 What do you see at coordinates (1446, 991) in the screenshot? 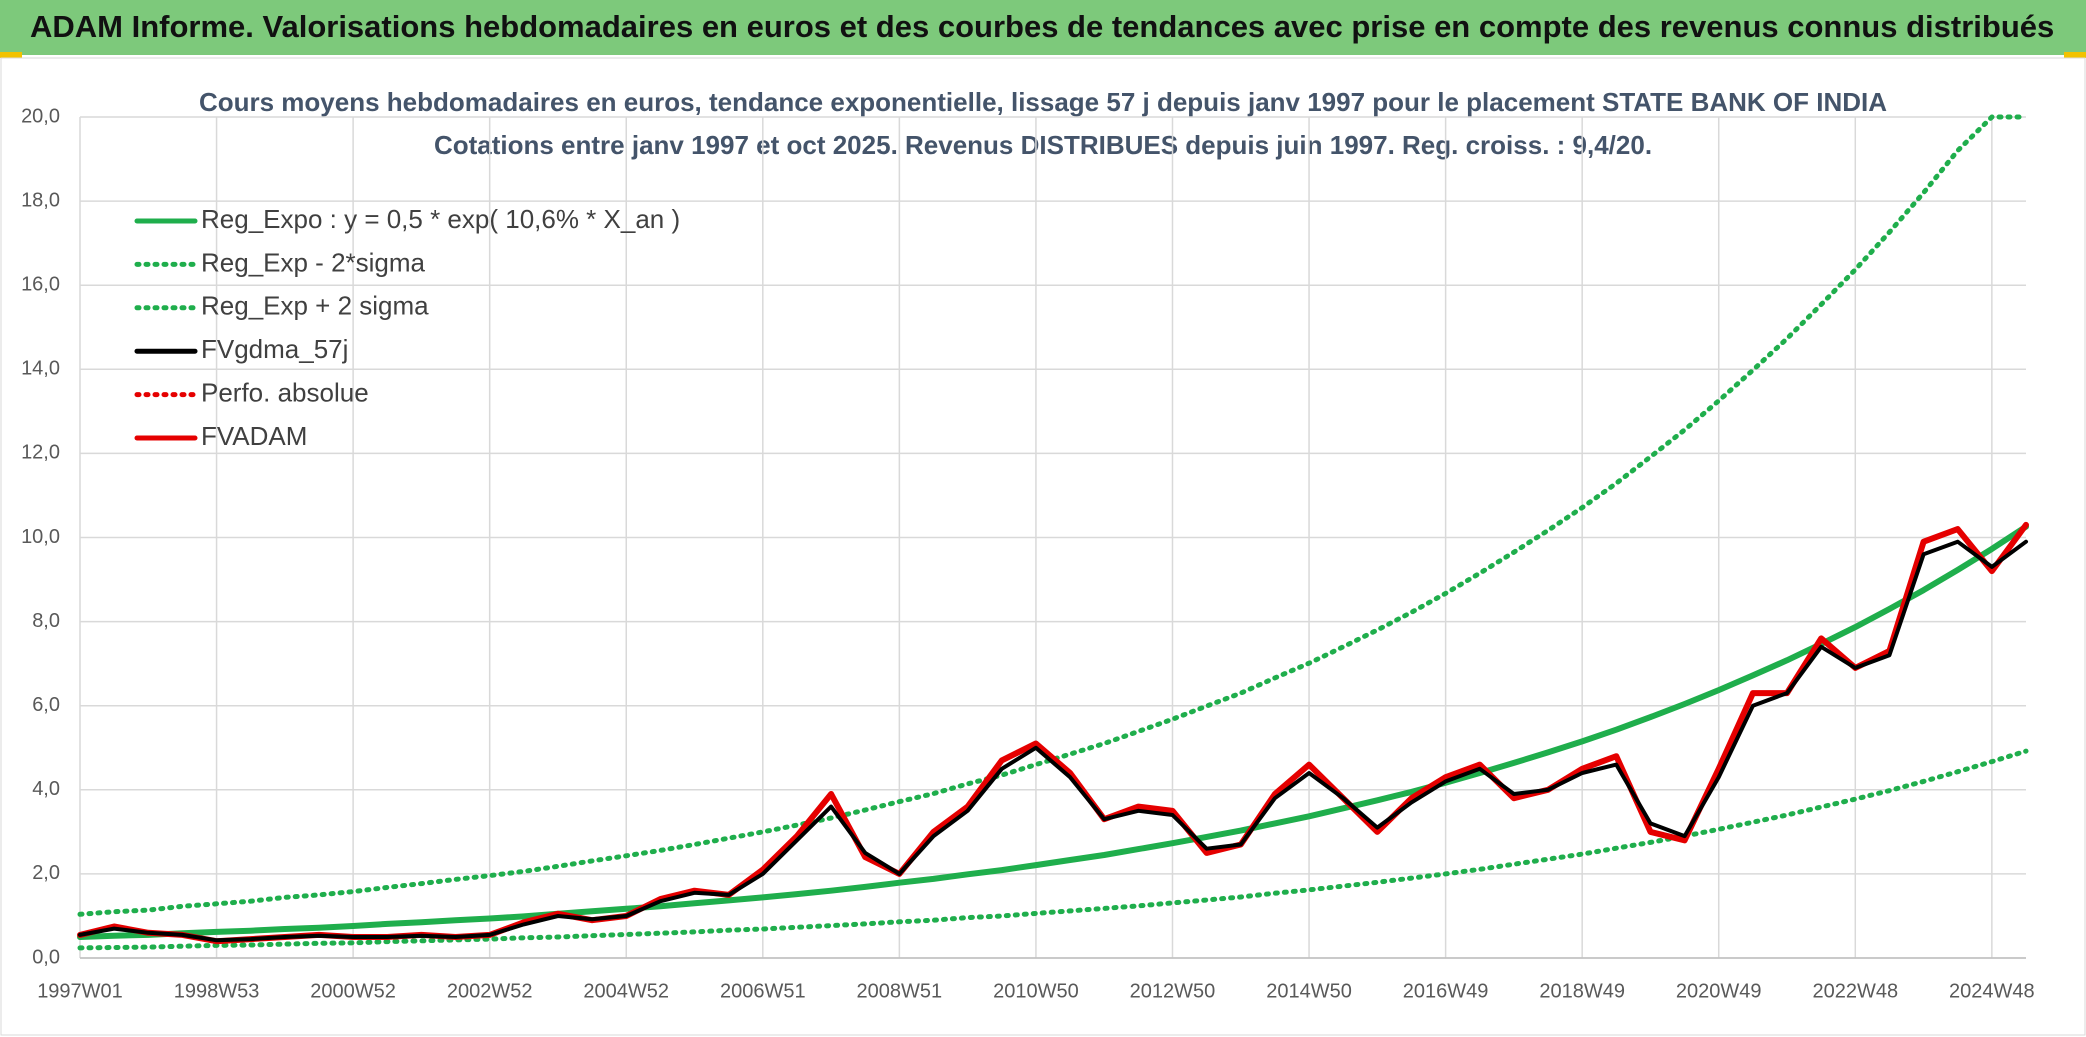
I see `x-tick-label: 2016W49` at bounding box center [1446, 991].